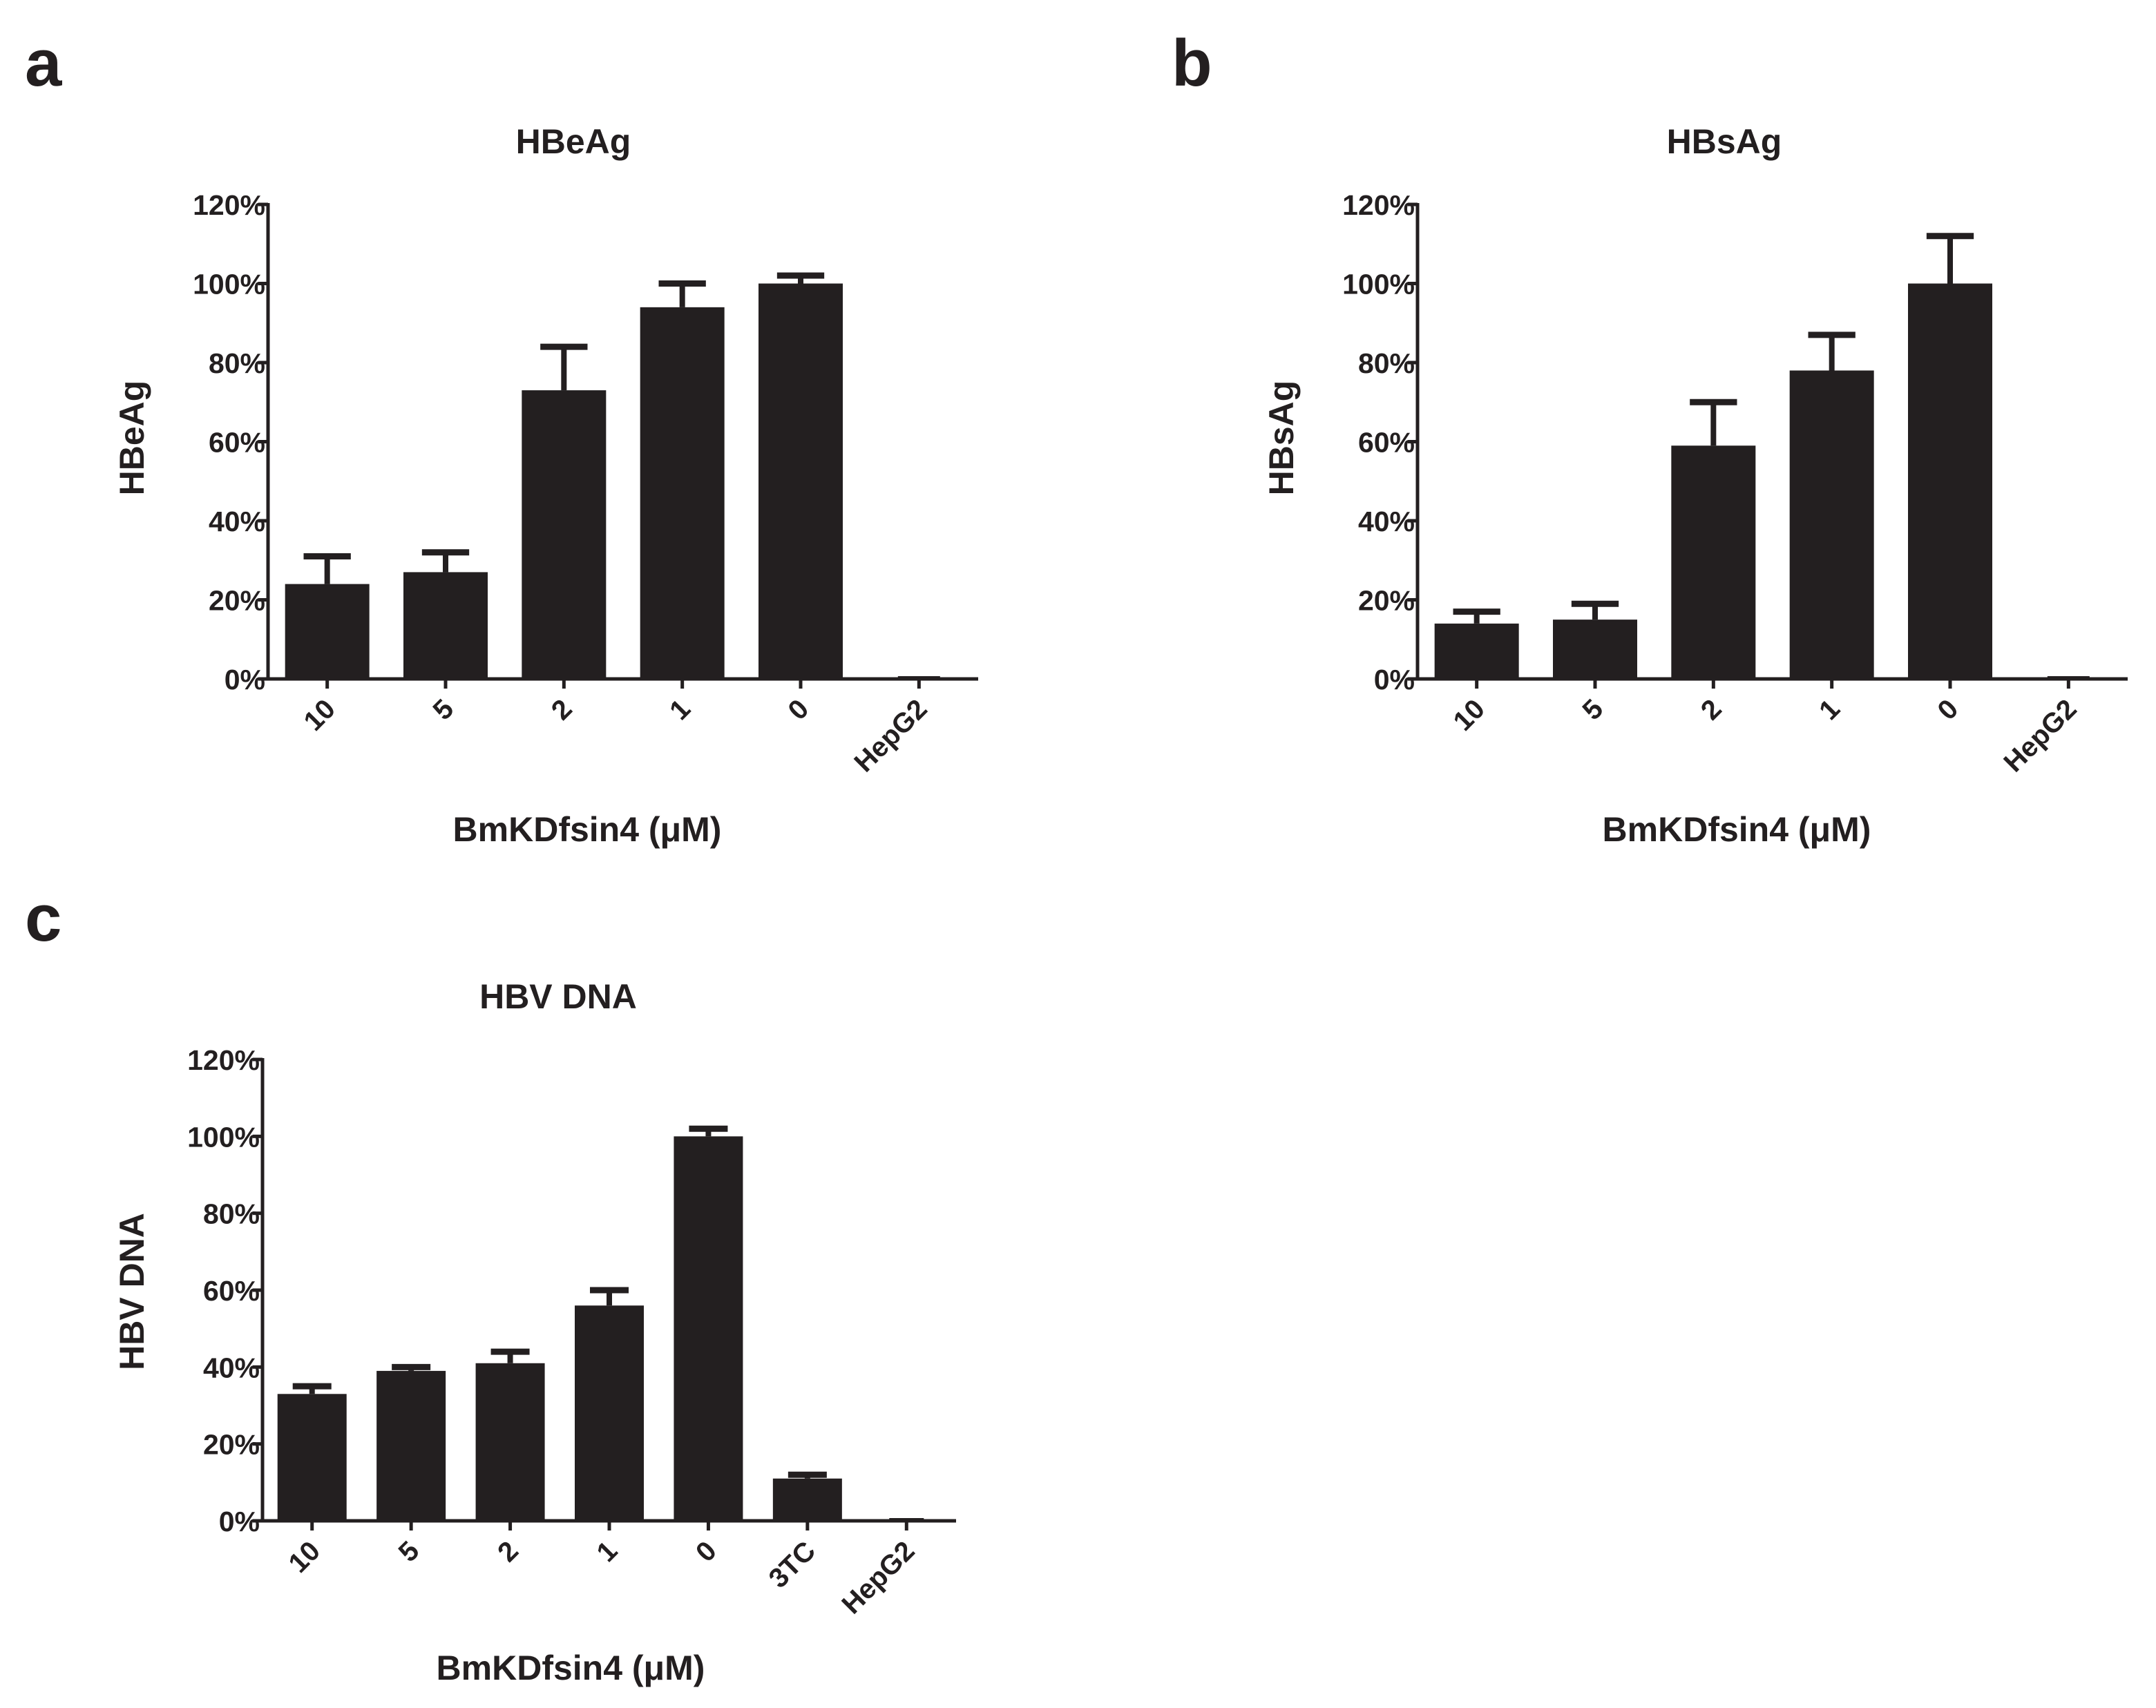 Image resolution: width=2156 pixels, height=1708 pixels. What do you see at coordinates (562, 710) in the screenshot?
I see `x-tick-label-a: 2` at bounding box center [562, 710].